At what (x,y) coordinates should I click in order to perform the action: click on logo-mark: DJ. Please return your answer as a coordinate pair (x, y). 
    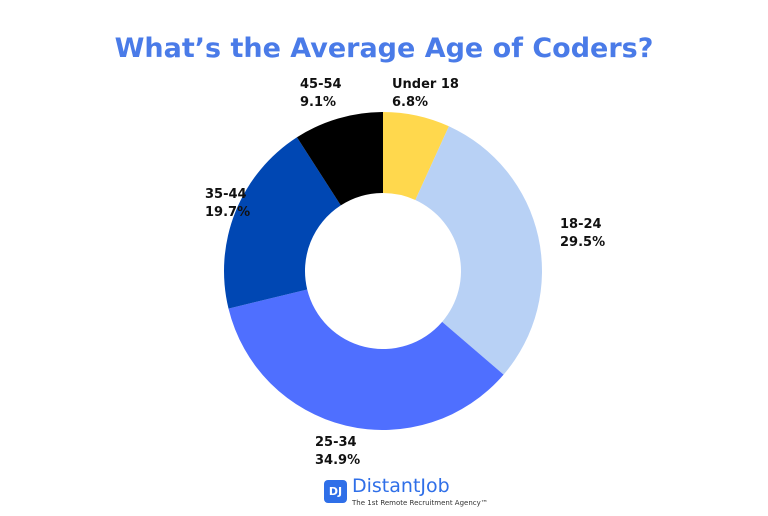
    Looking at the image, I should click on (335, 491).